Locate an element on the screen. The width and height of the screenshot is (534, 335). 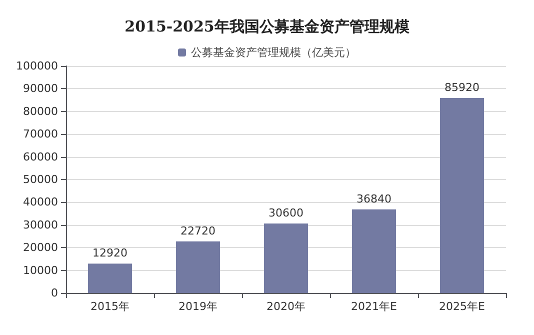
data-label: 36840 is located at coordinates (374, 199).